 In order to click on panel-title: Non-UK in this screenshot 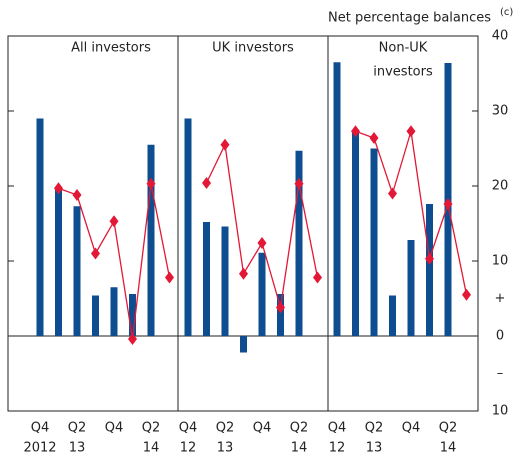, I will do `click(403, 48)`.